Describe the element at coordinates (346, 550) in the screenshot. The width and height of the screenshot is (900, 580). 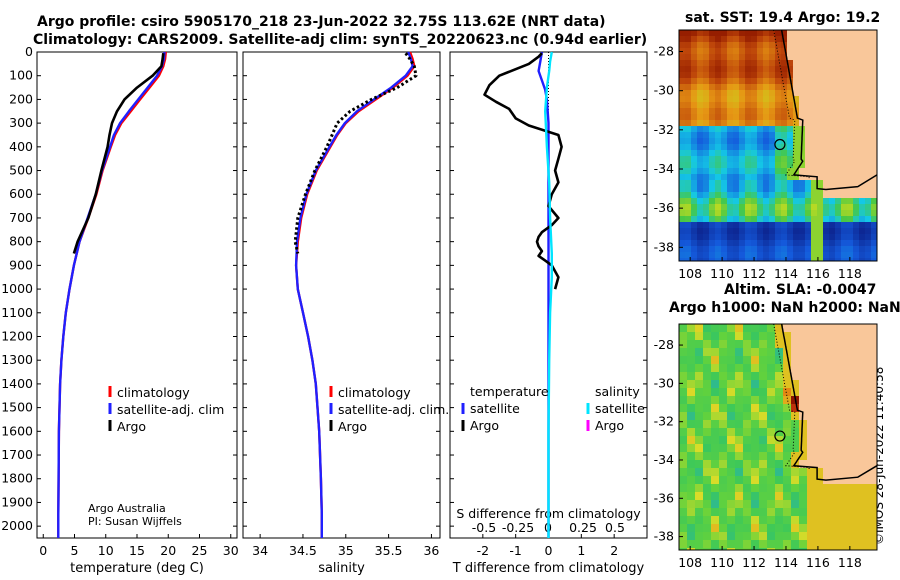
I see `x-tick-label: 35` at that location.